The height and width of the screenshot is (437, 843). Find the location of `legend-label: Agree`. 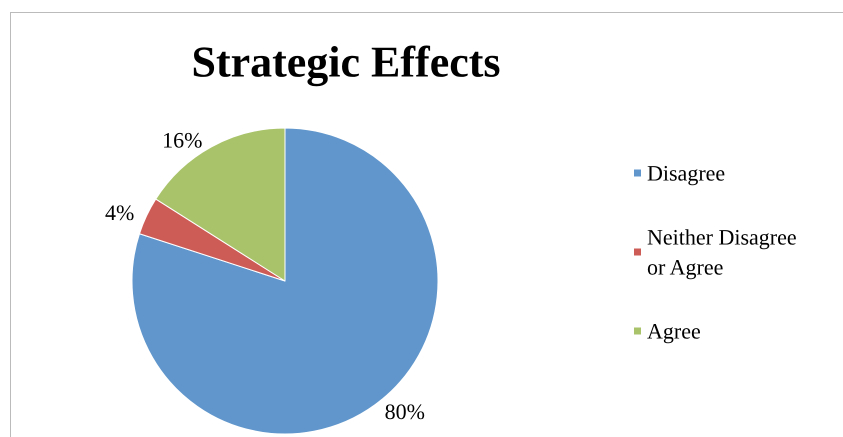

legend-label: Agree is located at coordinates (674, 331).